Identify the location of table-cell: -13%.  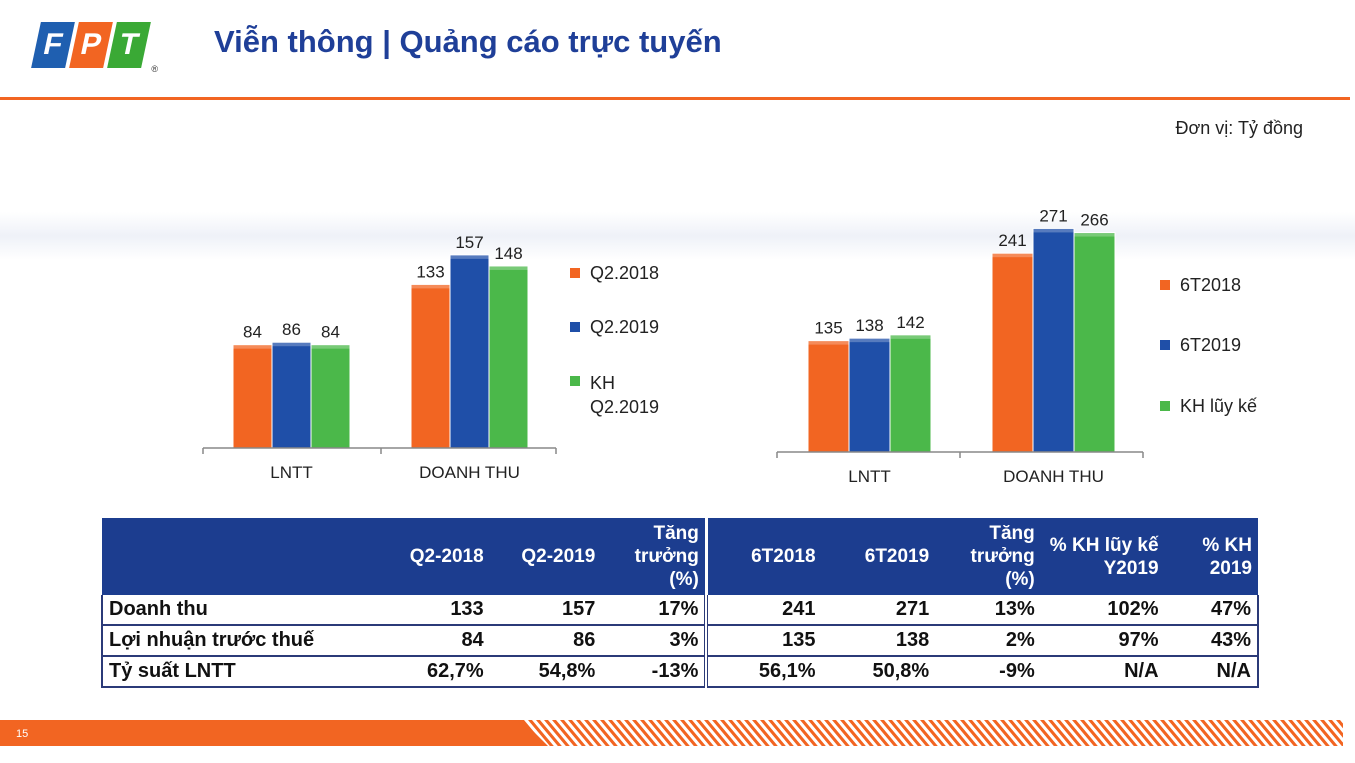
(654, 672).